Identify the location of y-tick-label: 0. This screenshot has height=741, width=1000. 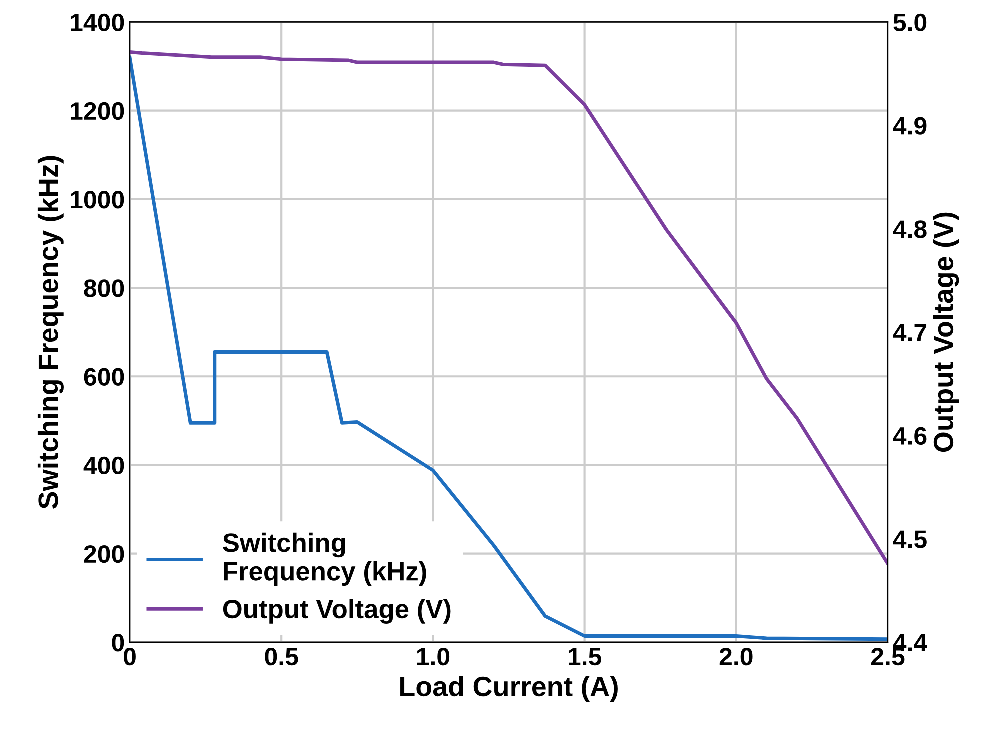
(118, 643).